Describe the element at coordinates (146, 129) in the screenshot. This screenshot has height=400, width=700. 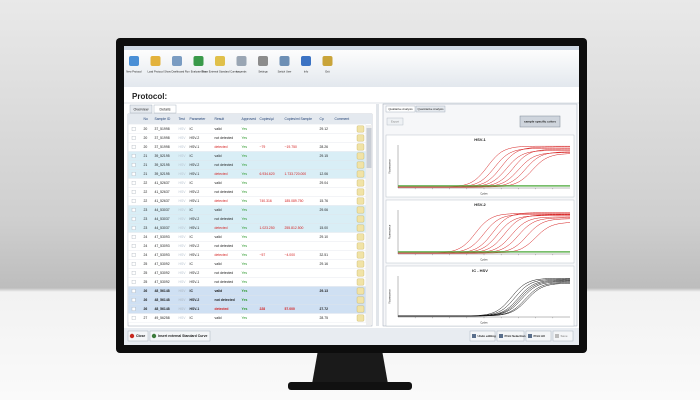
I see `table-cell: 20` at that location.